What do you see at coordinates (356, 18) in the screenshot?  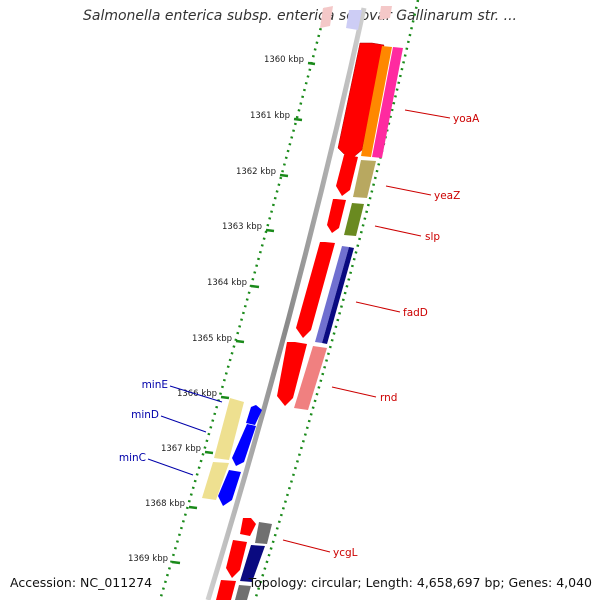 I see `top-faint-features` at bounding box center [356, 18].